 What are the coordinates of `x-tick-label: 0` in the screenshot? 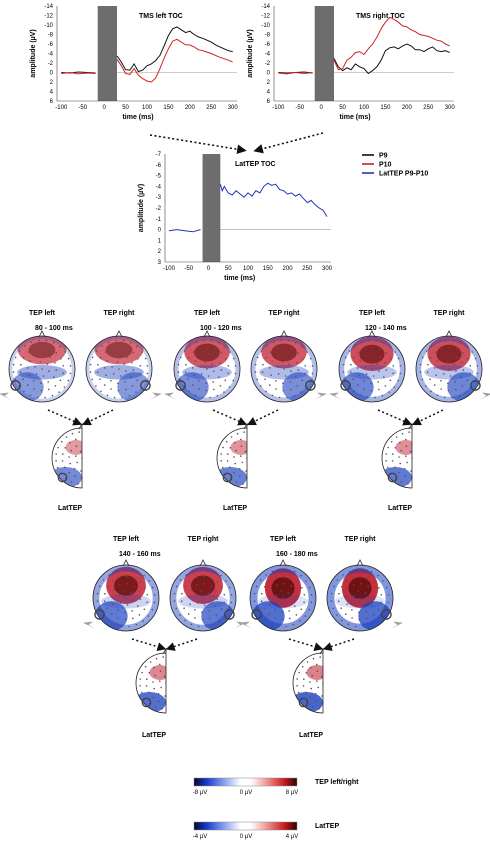 It's located at (321, 108).